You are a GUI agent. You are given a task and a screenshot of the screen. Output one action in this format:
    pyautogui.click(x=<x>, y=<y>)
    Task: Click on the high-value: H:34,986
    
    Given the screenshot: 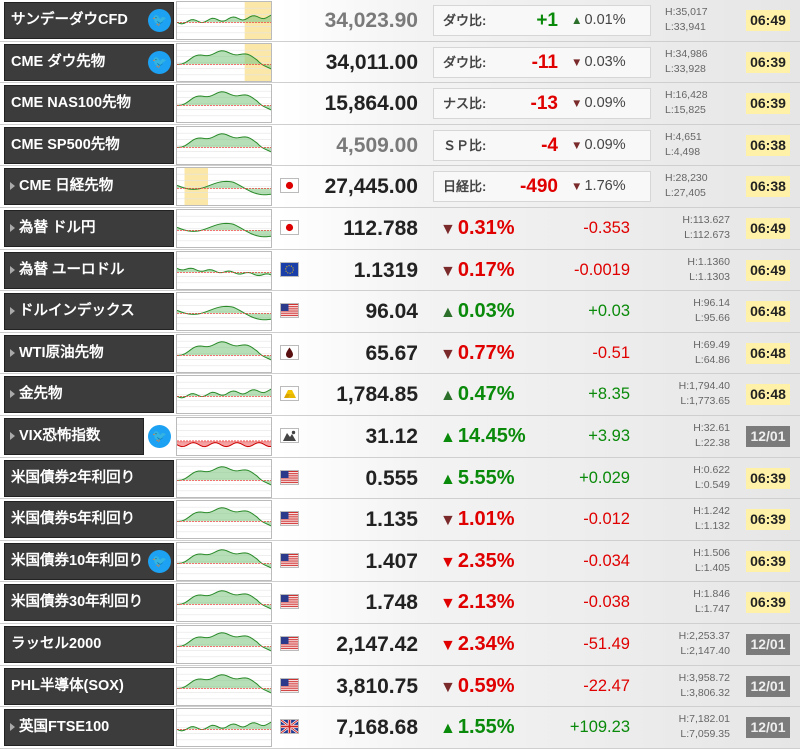 What is the action you would take?
    pyautogui.click(x=686, y=53)
    